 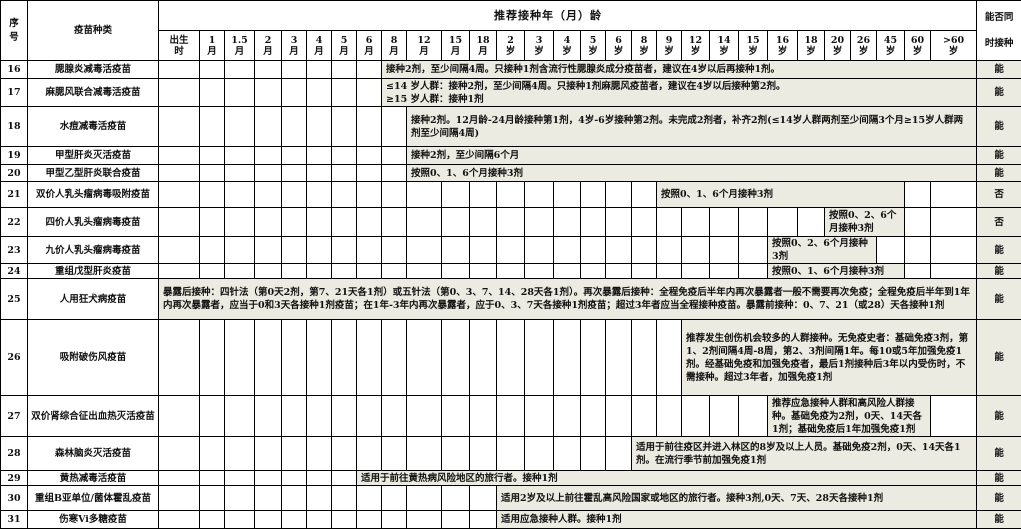 I want to click on age-header: 5 月, so click(x=344, y=46).